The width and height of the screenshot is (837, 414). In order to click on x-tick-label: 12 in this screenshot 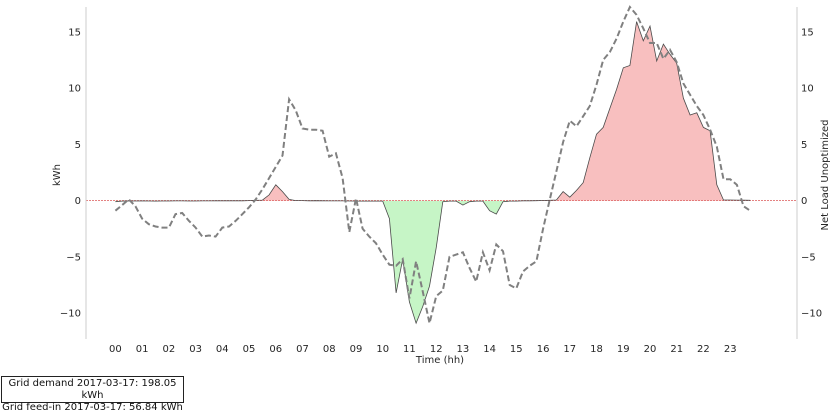, I will do `click(436, 349)`.